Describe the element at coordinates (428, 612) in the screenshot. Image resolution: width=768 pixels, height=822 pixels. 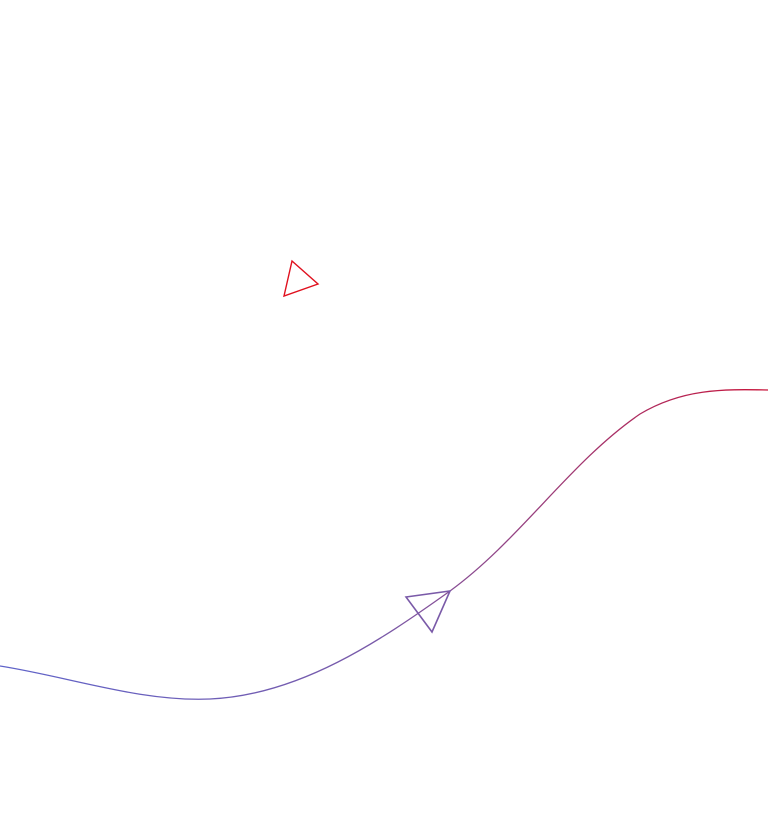
I see `follower-triangle` at that location.